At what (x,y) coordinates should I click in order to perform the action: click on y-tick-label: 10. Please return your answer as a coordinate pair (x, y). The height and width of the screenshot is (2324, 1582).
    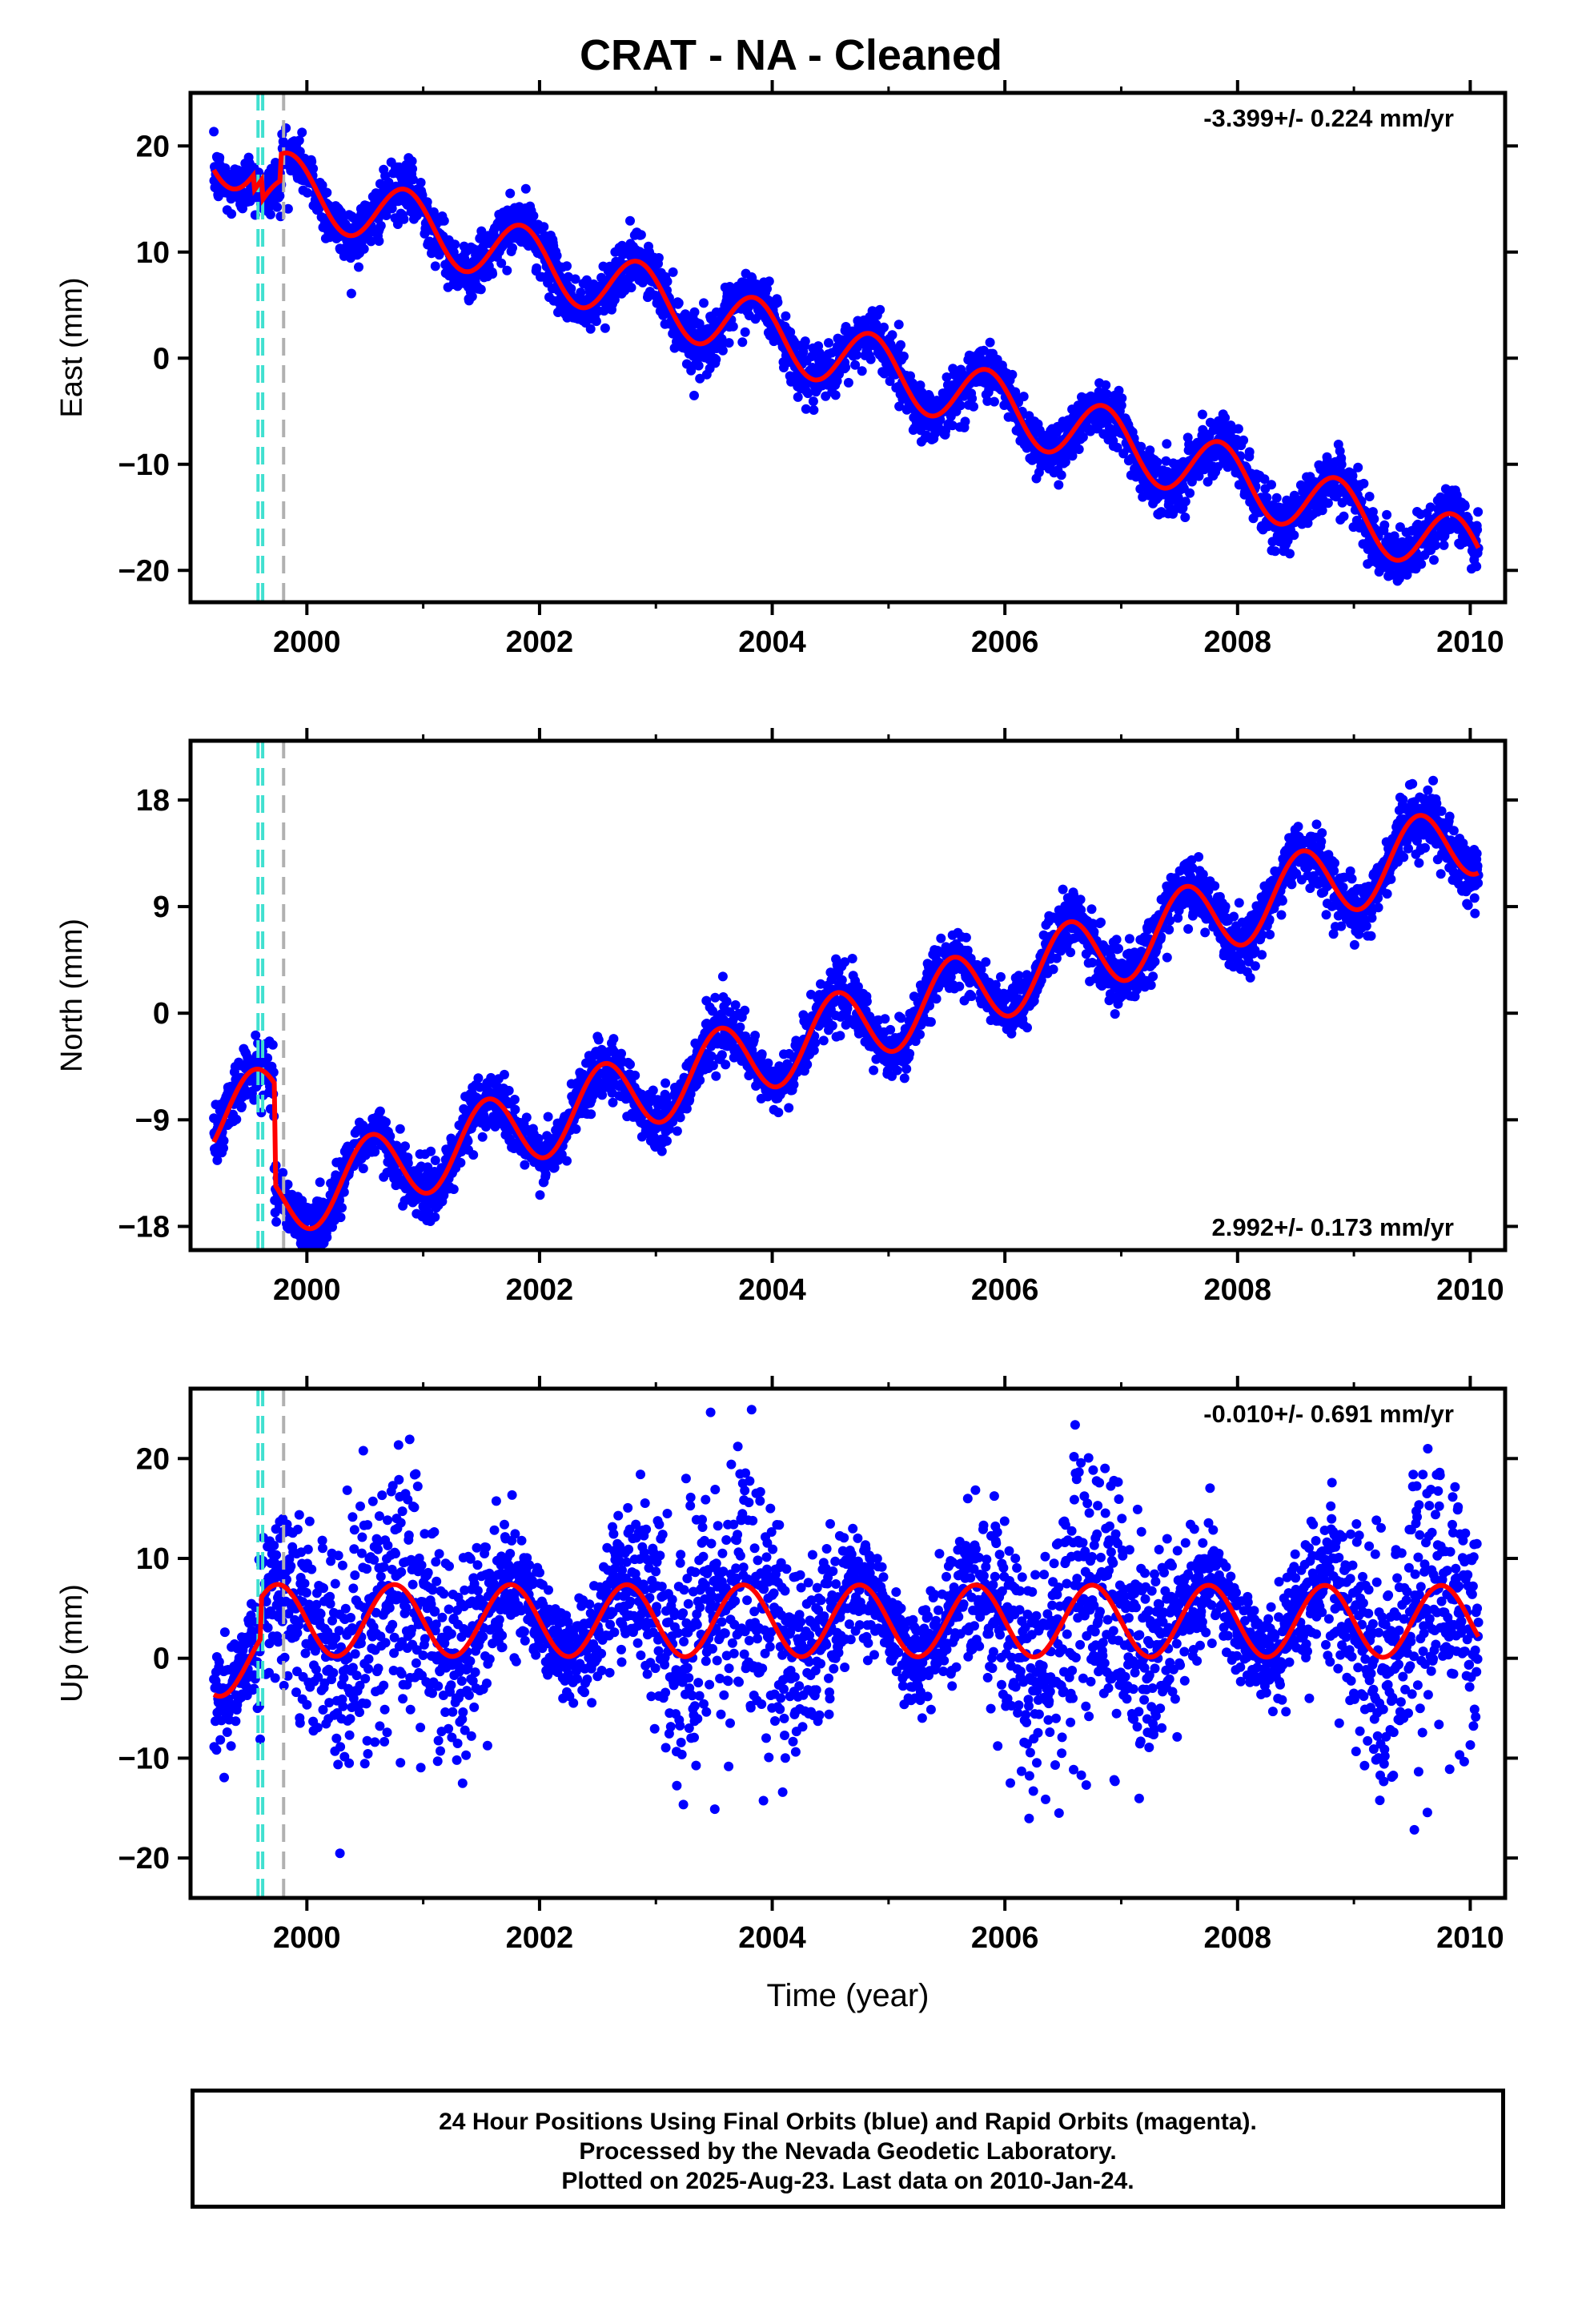
    Looking at the image, I should click on (153, 253).